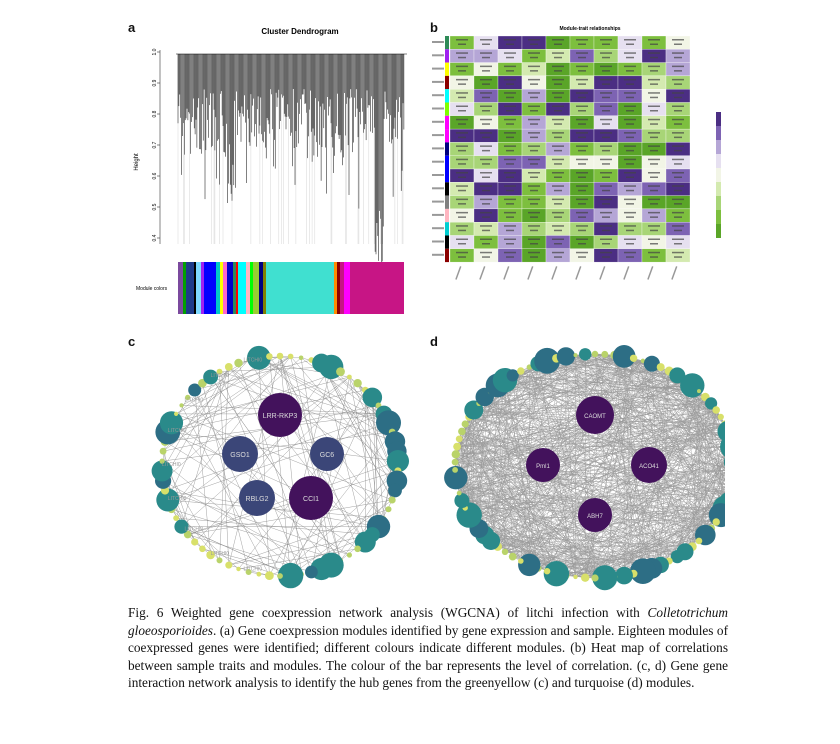 The height and width of the screenshot is (744, 840). What do you see at coordinates (152, 289) in the screenshot?
I see `module-colors-label: Module colors` at bounding box center [152, 289].